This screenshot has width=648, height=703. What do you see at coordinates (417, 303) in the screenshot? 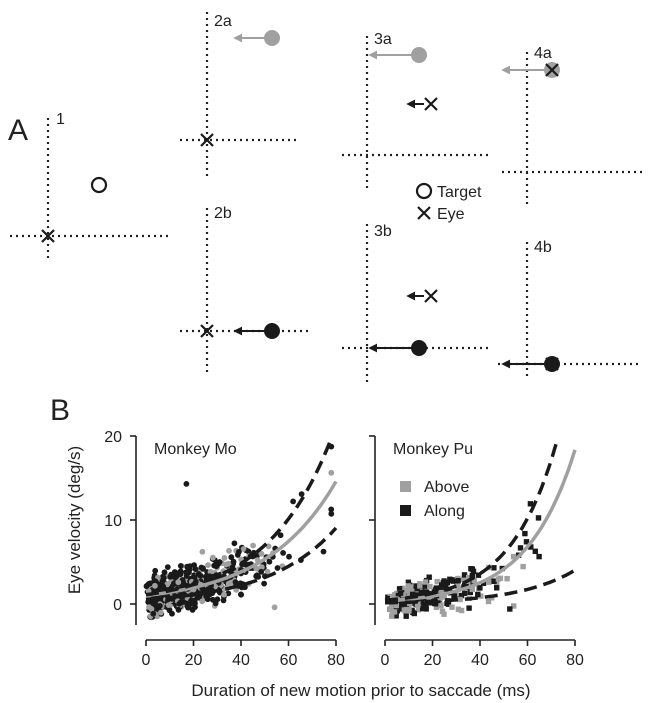
I see `subpanel-3b: 3b` at bounding box center [417, 303].